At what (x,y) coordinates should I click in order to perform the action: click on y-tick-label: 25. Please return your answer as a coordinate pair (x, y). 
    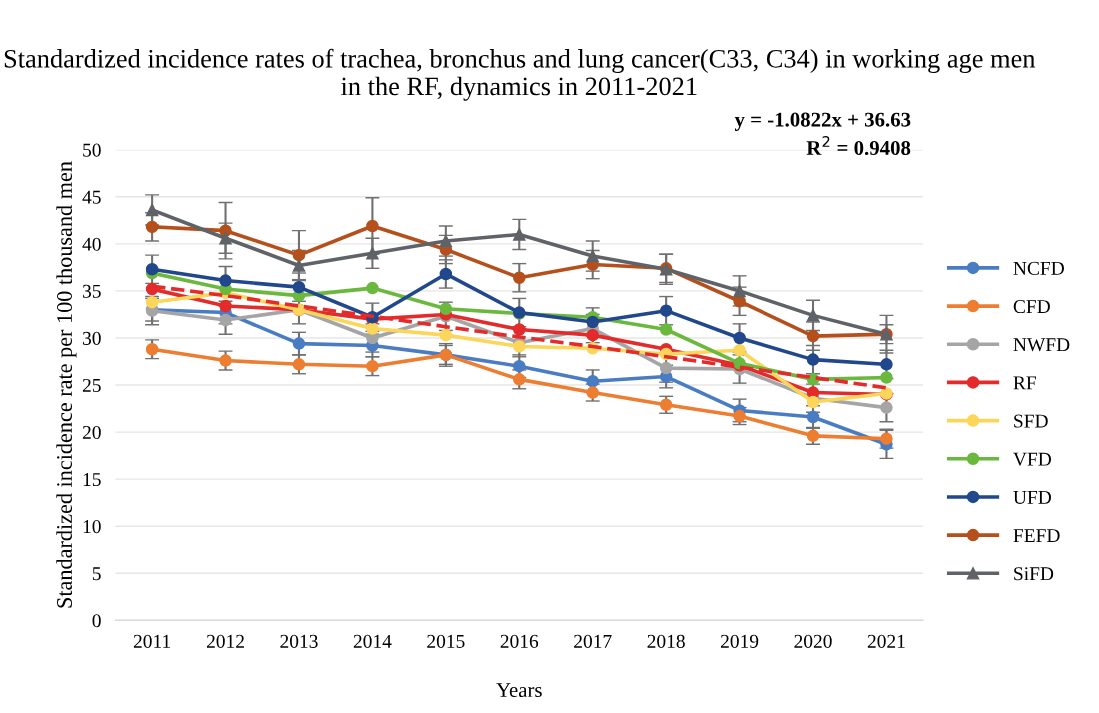
    Looking at the image, I should click on (91, 385).